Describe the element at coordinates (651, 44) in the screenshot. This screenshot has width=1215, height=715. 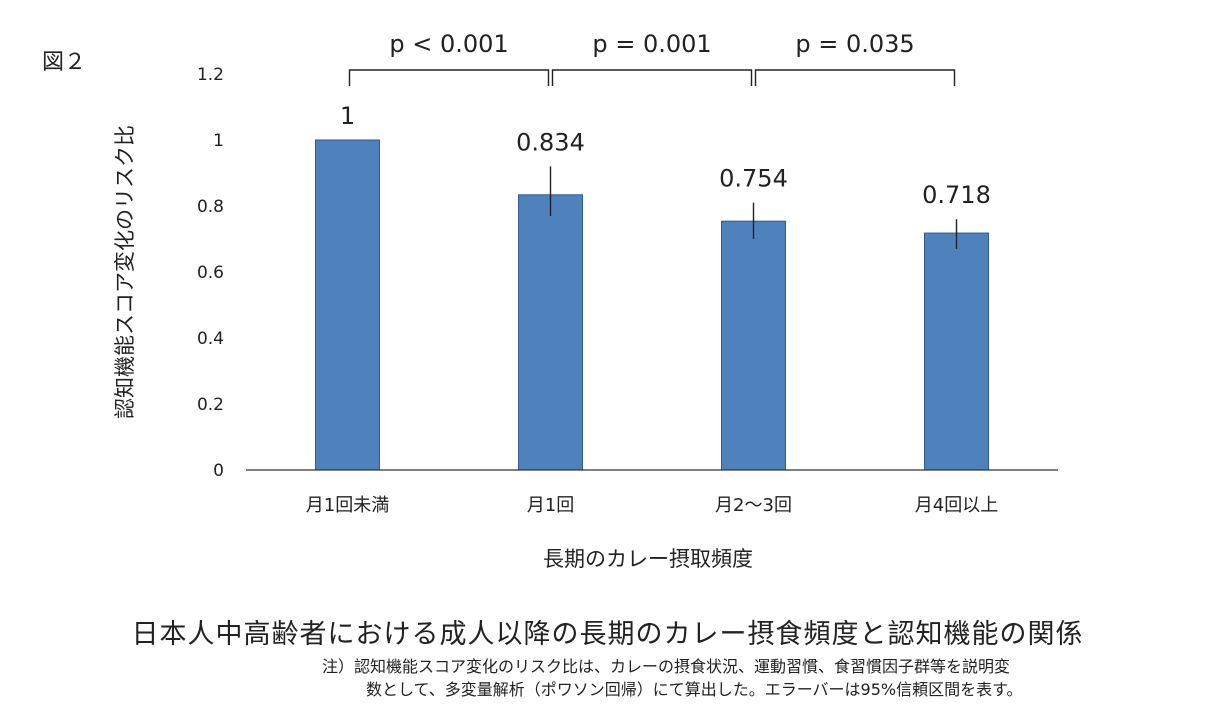
I see `p-value-label: p = 0.001` at that location.